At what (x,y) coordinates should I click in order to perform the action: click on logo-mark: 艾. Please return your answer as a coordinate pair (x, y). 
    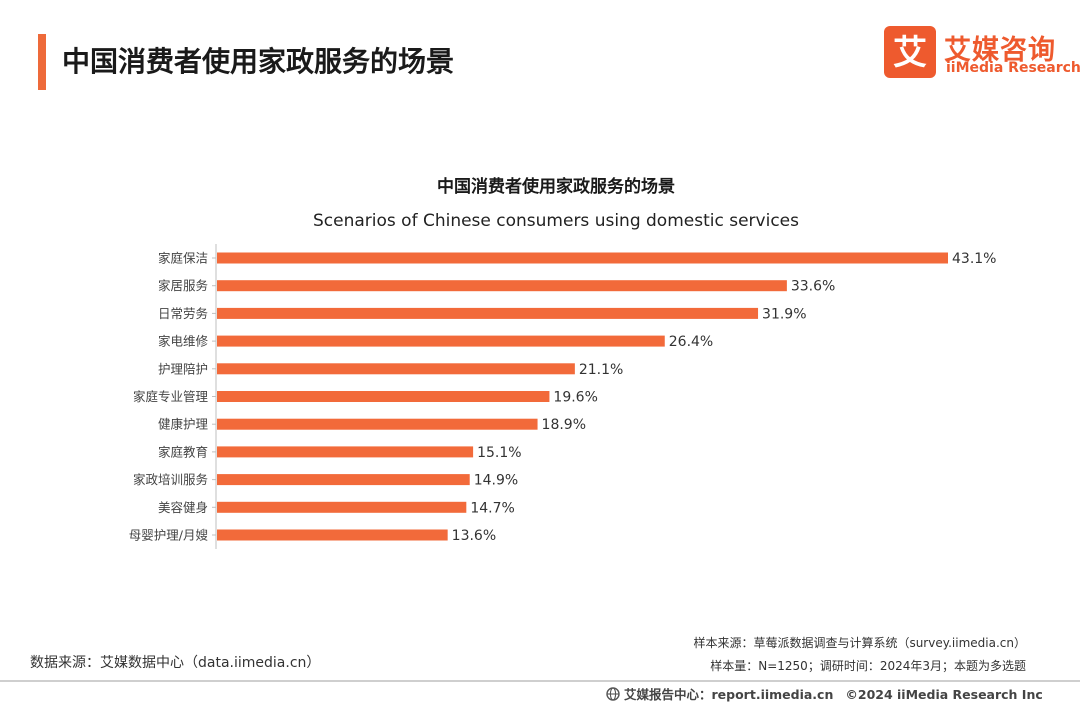
    Looking at the image, I should click on (910, 52).